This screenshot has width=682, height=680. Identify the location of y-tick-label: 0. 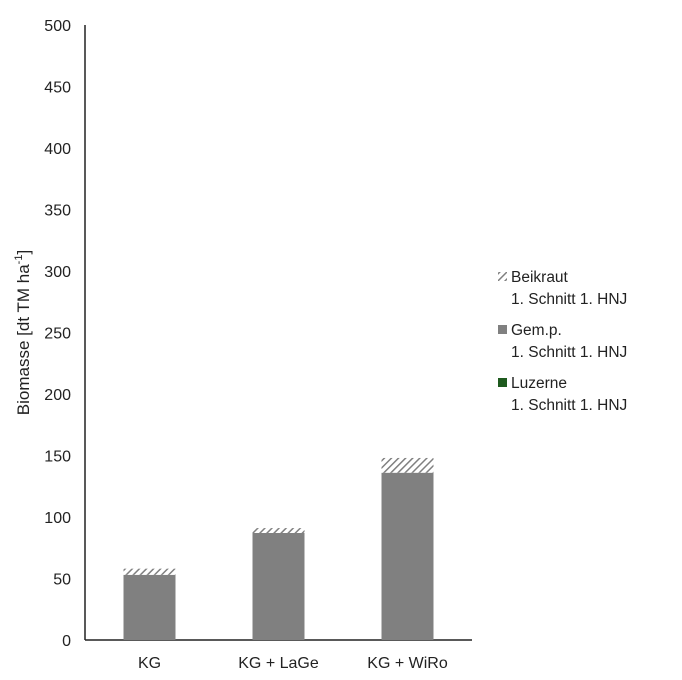
(66, 641).